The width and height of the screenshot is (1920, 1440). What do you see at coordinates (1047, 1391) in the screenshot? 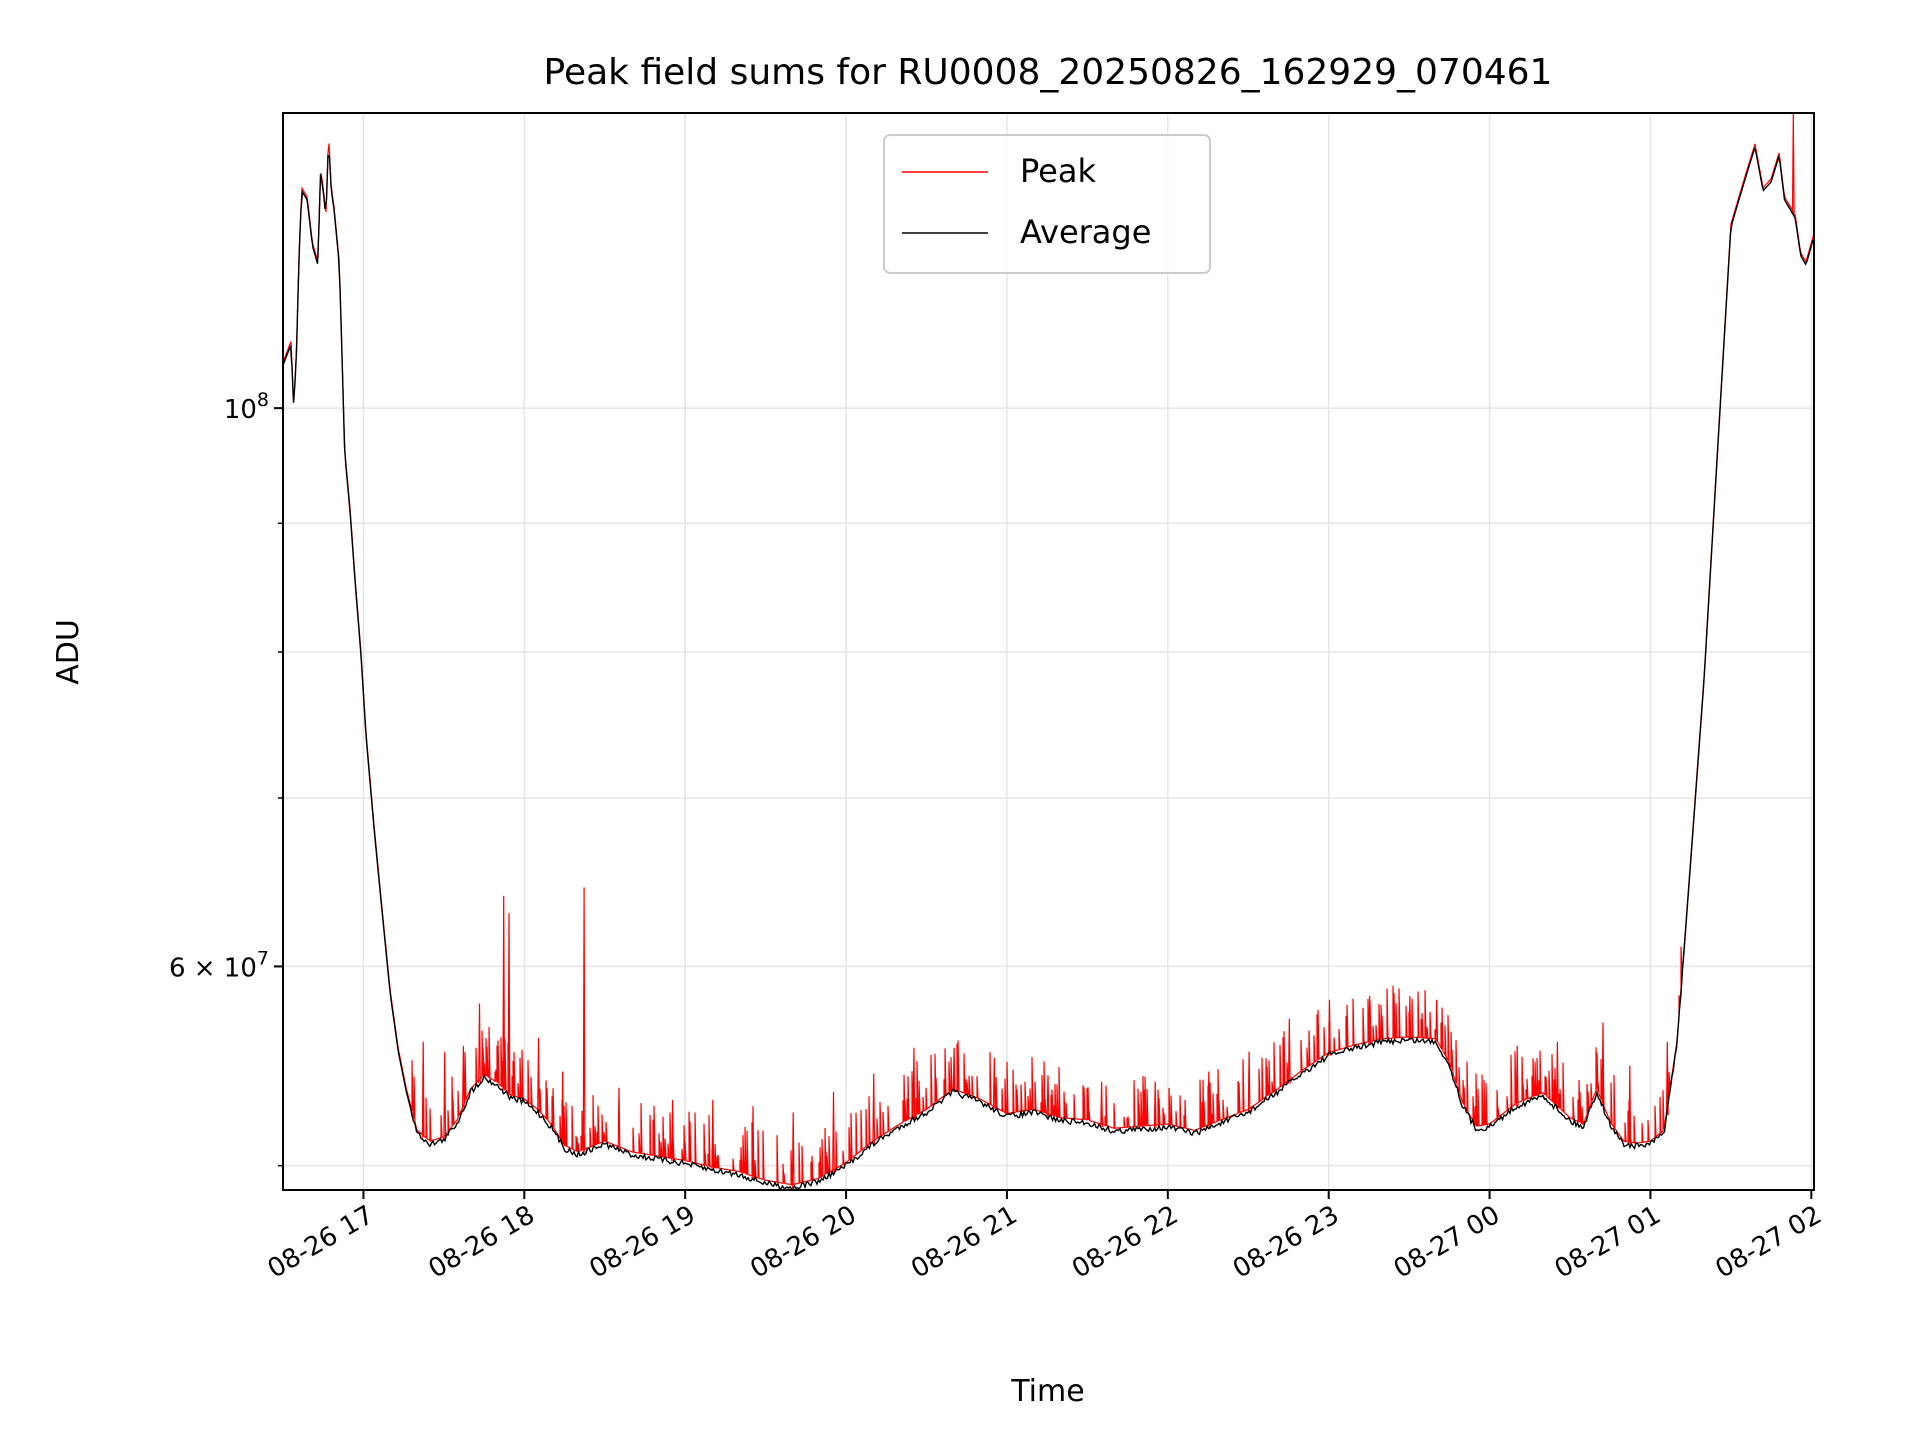
I see `x-axis-label: Time` at bounding box center [1047, 1391].